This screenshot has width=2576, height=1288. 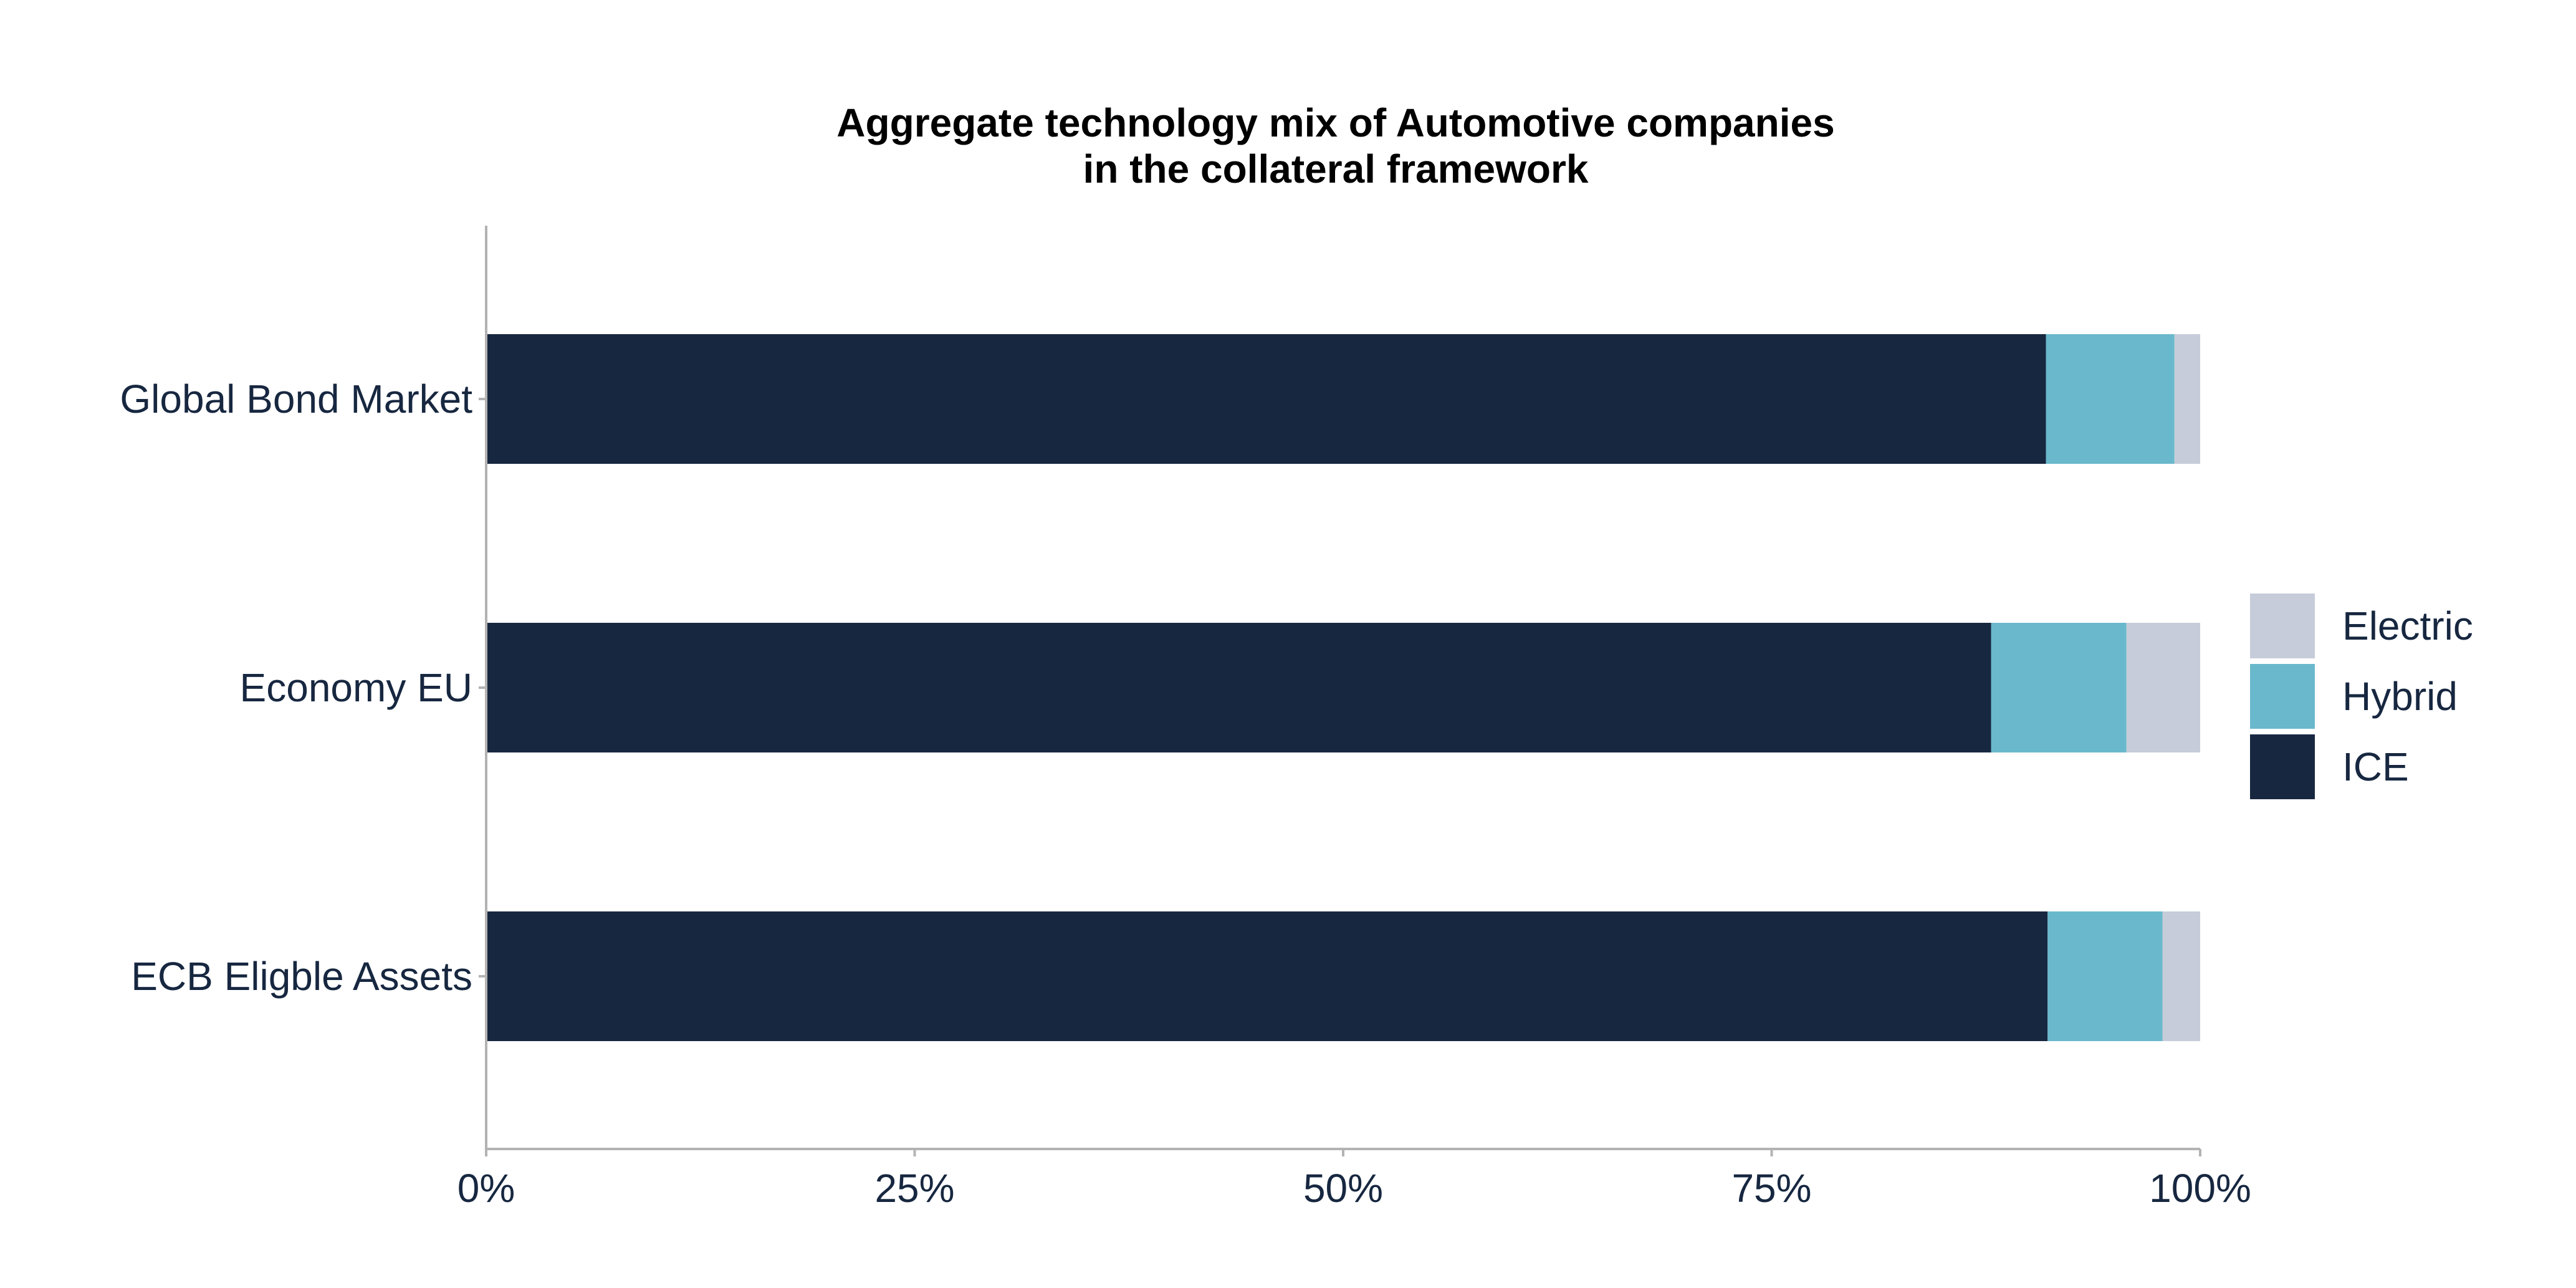 What do you see at coordinates (1771, 1188) in the screenshot?
I see `x-tick-label-3: 75%` at bounding box center [1771, 1188].